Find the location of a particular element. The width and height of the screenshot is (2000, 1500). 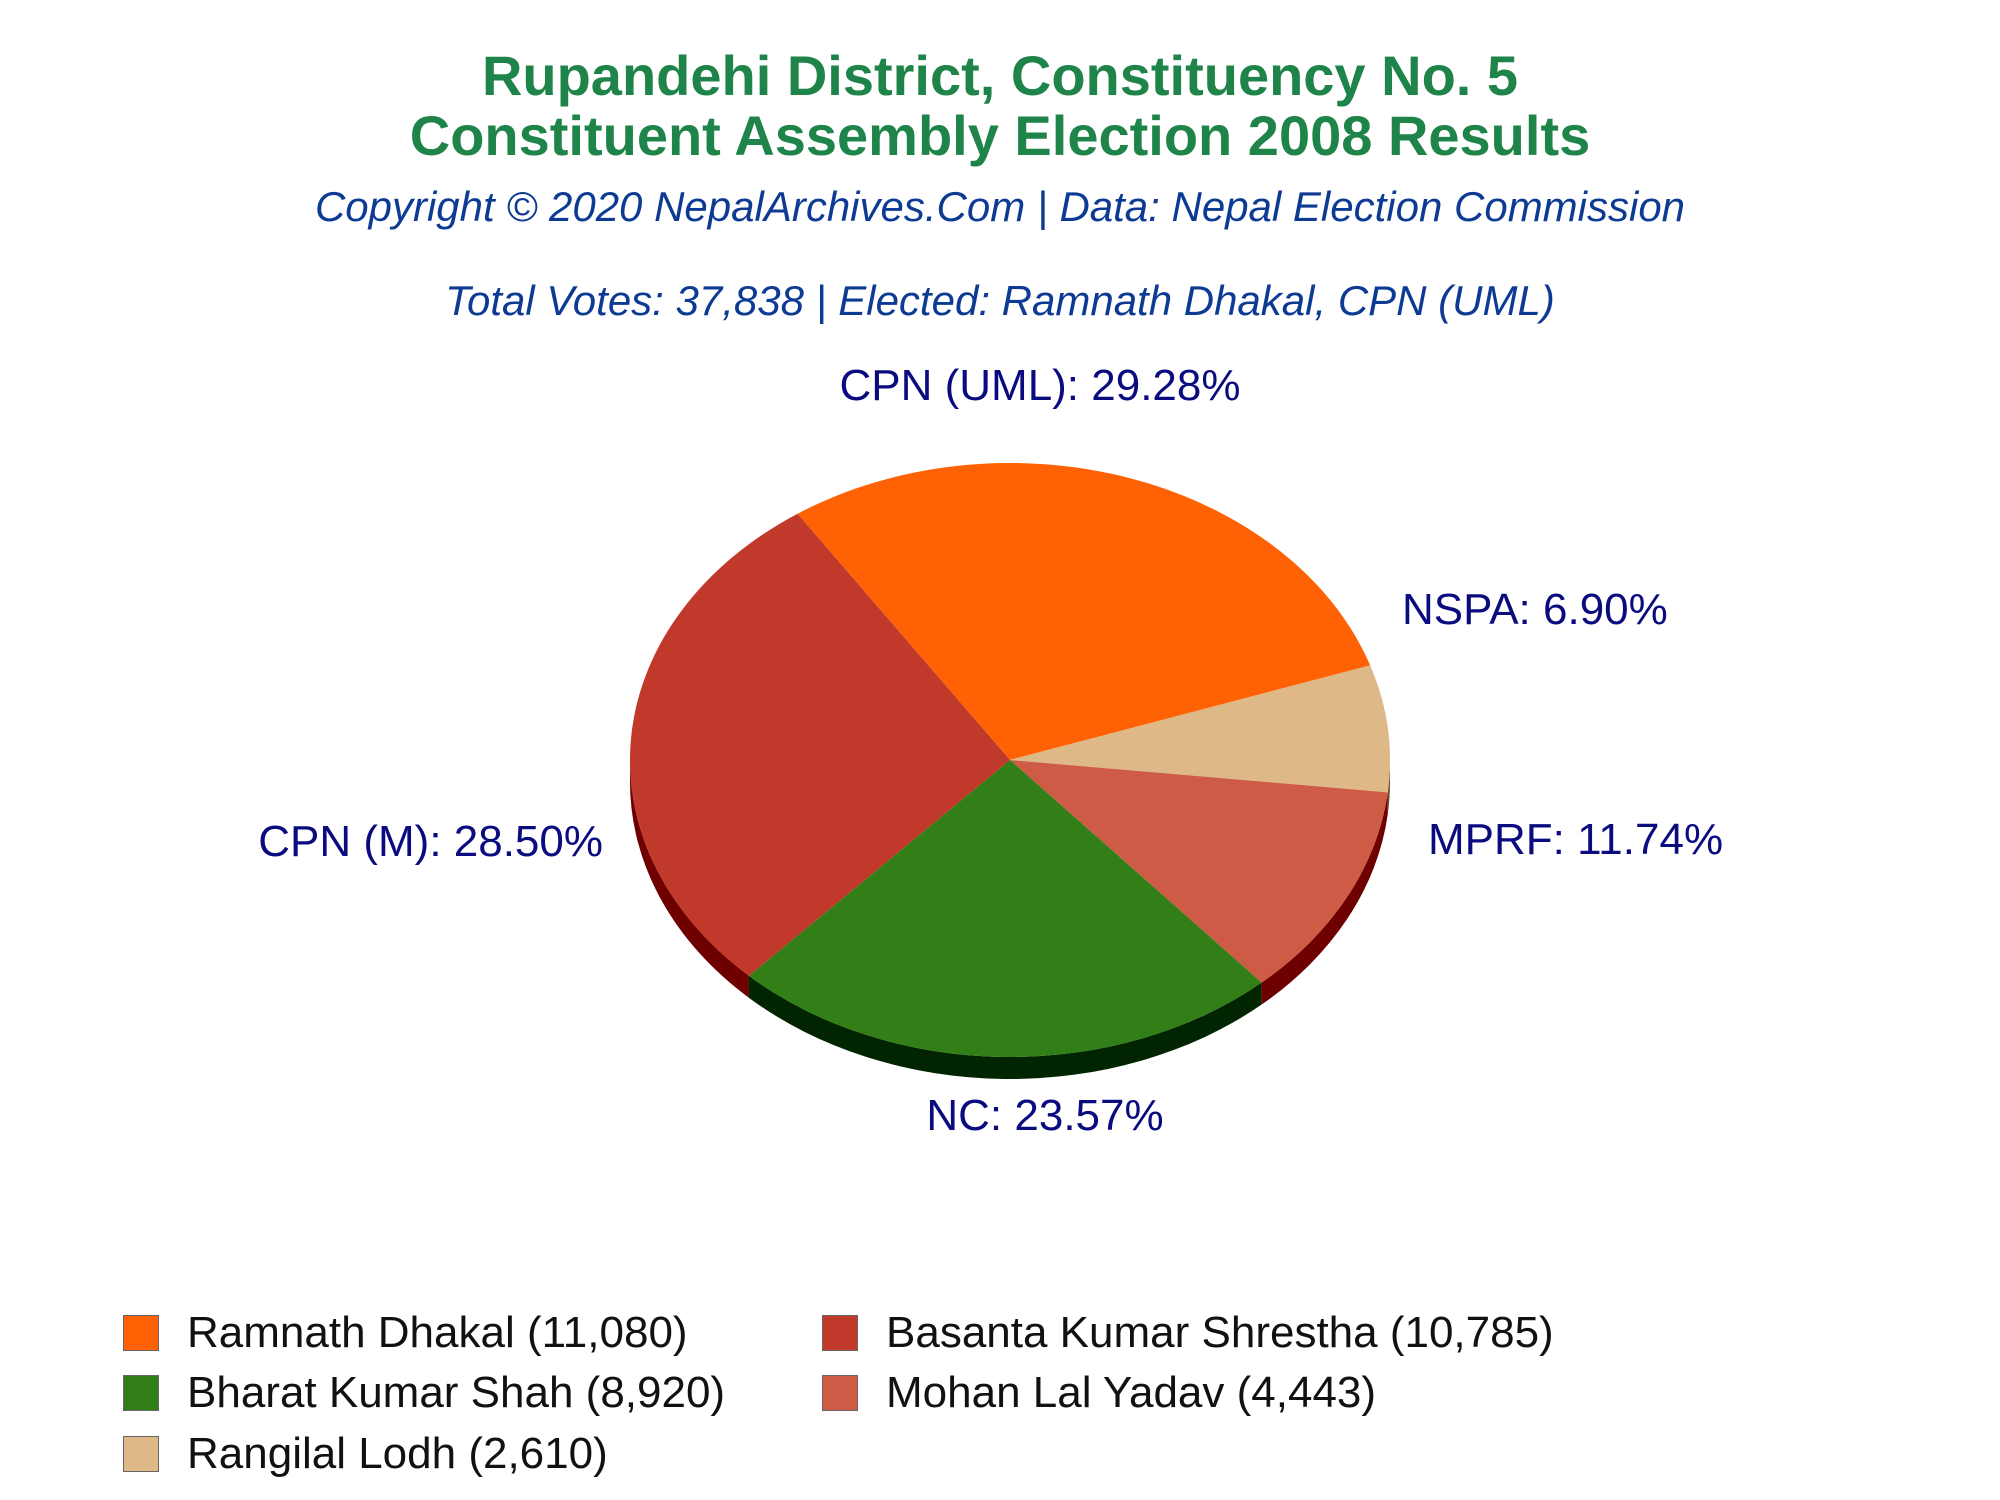

legend-label: Bharat Kumar Shah (8,920) is located at coordinates (456, 1392).